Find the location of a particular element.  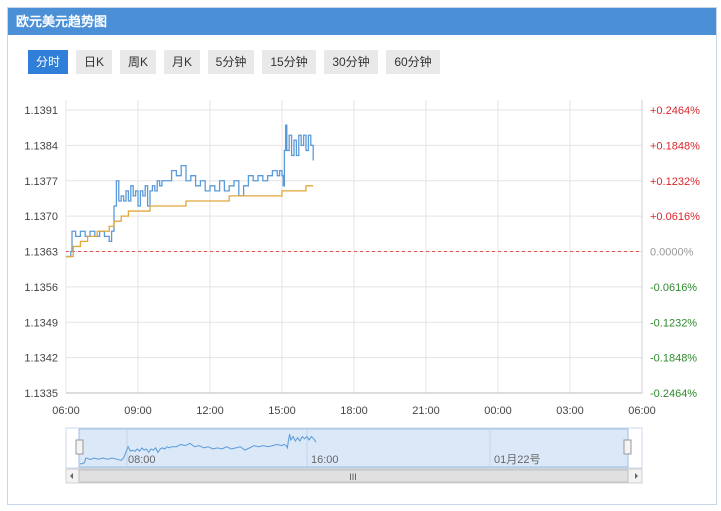

tab-60min: 60分钟 is located at coordinates (413, 62).